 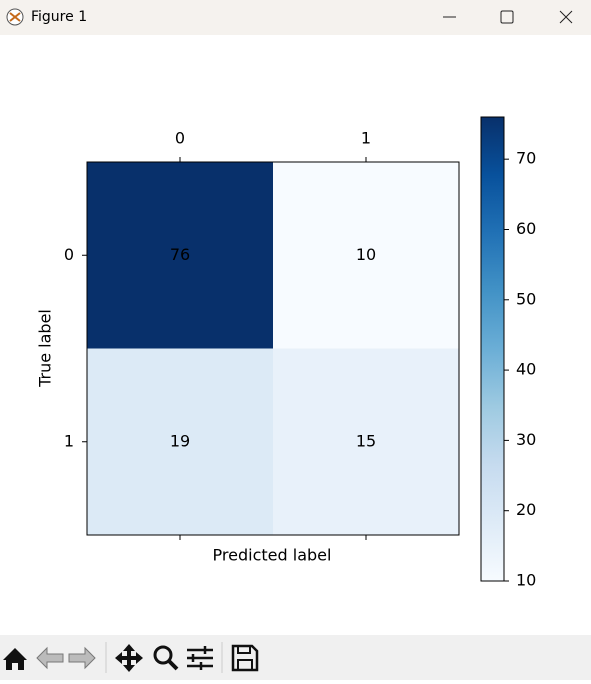 What do you see at coordinates (295, 17) in the screenshot?
I see `title-bar` at bounding box center [295, 17].